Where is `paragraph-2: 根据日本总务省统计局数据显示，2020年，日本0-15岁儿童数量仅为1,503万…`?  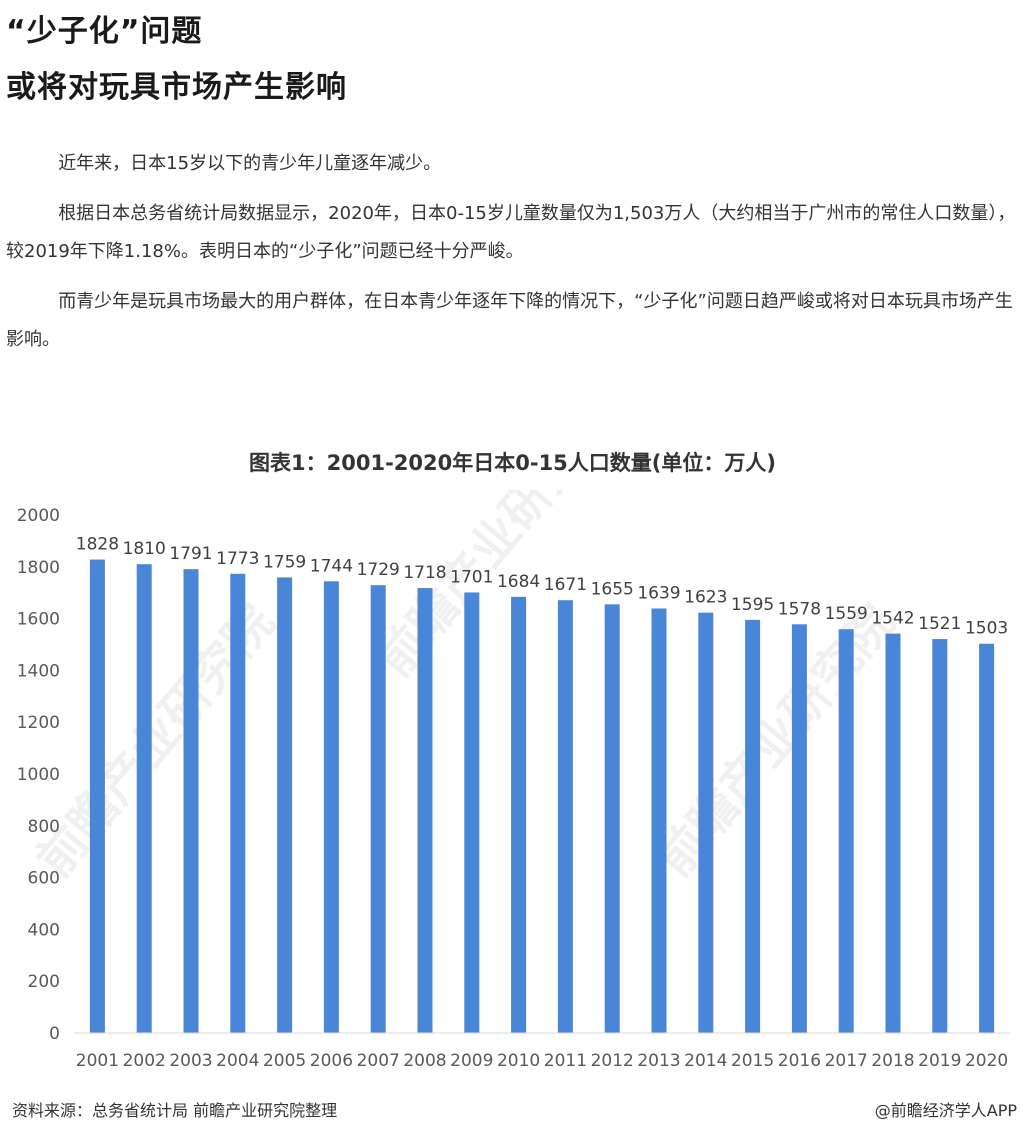
paragraph-2: 根据日本总务省统计局数据显示，2020年，日本0-15岁儿童数量仅为1,503万… is located at coordinates (511, 232).